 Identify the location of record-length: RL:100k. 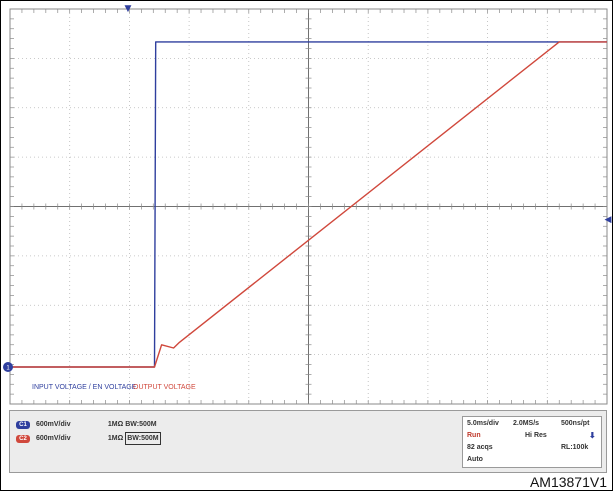
(575, 447).